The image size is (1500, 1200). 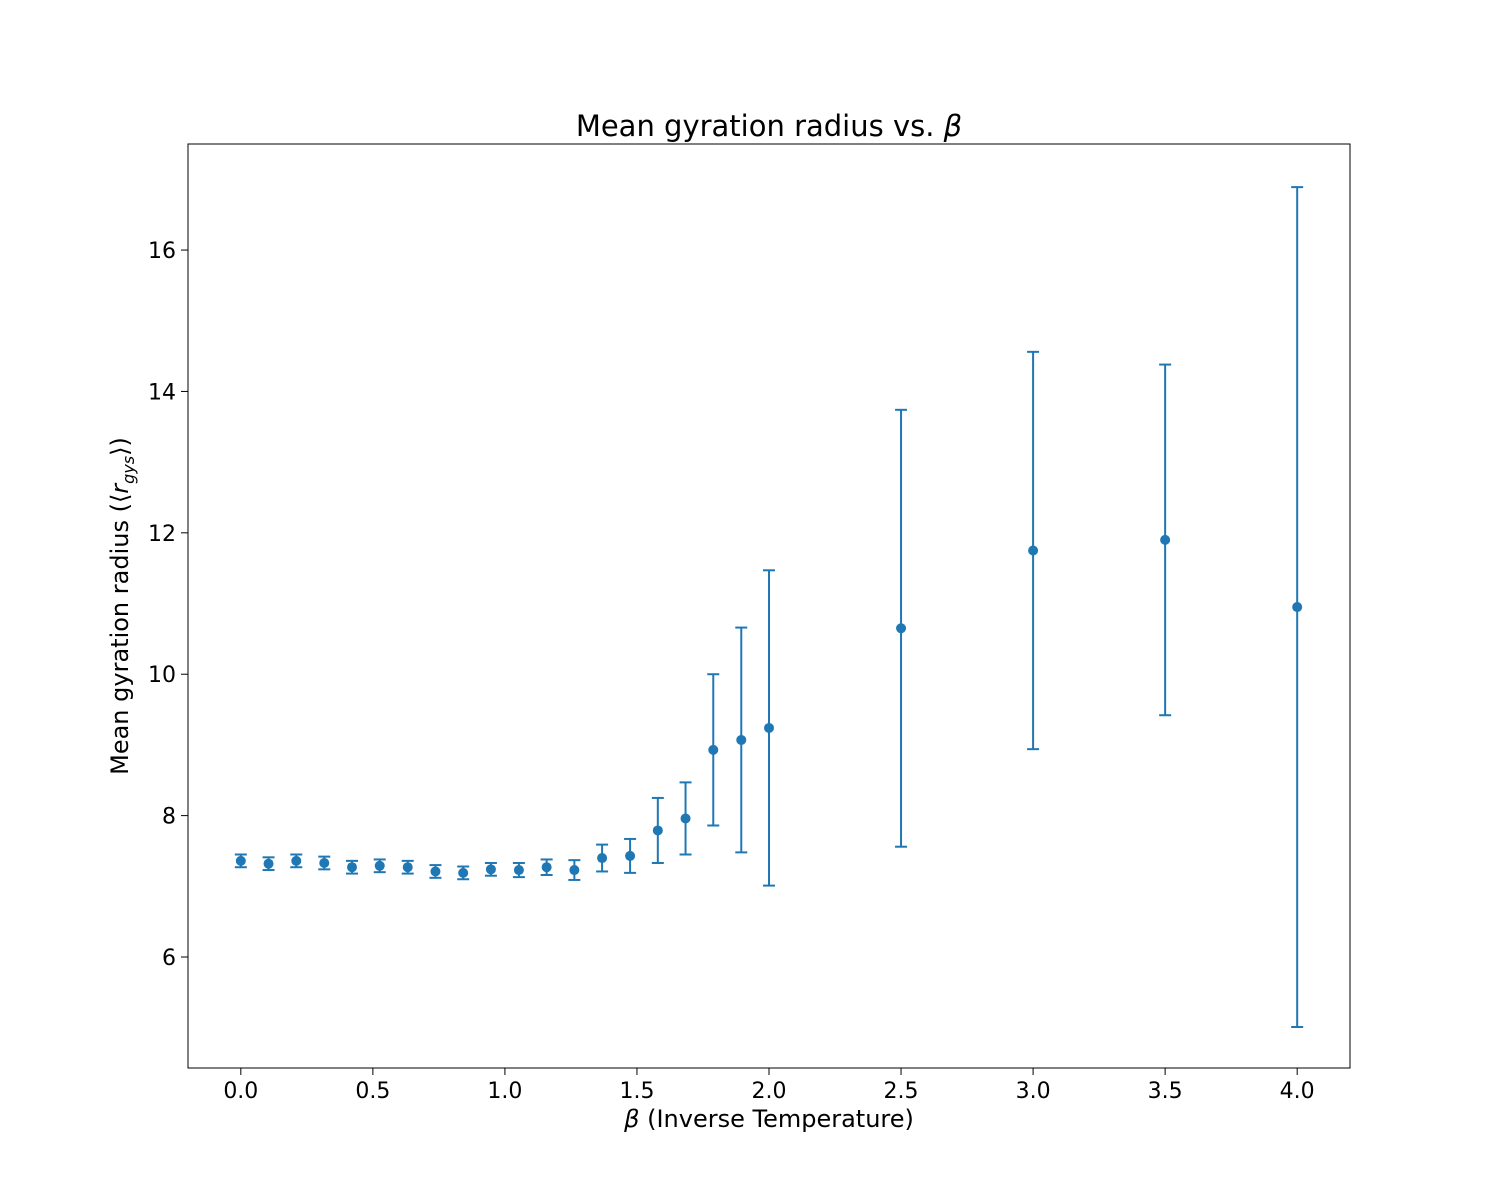 What do you see at coordinates (901, 1091) in the screenshot?
I see `x-tick-label: 2.5` at bounding box center [901, 1091].